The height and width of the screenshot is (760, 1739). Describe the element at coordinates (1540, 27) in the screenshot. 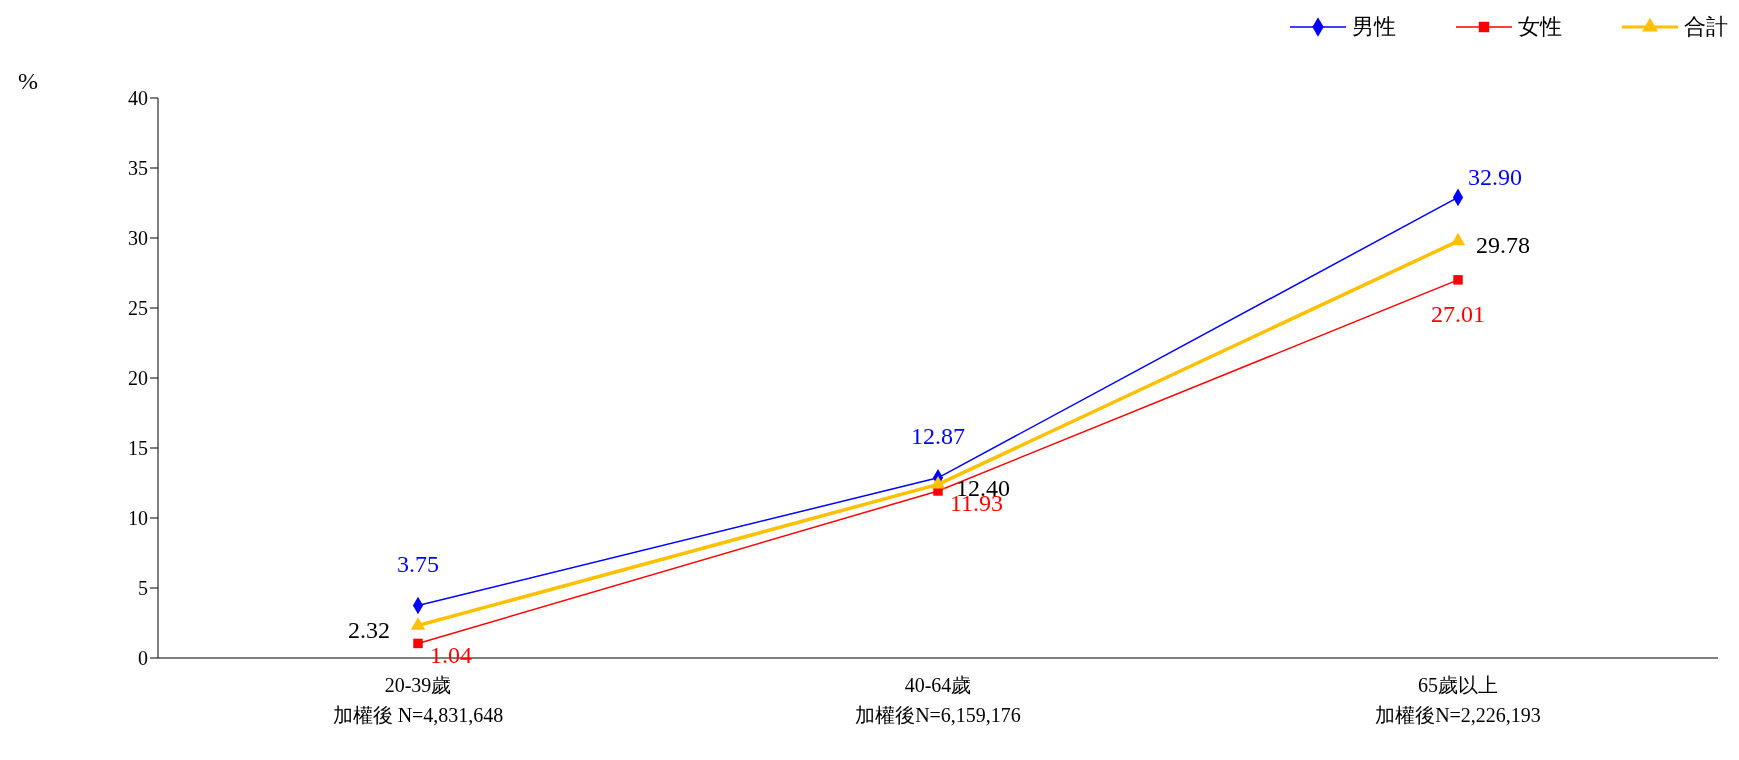

I see `legend-label: 女性` at that location.